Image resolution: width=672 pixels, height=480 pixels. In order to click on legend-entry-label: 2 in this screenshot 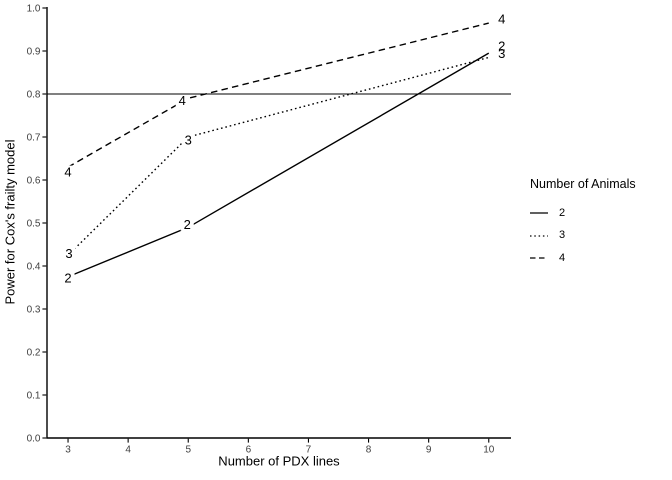, I will do `click(562, 212)`.